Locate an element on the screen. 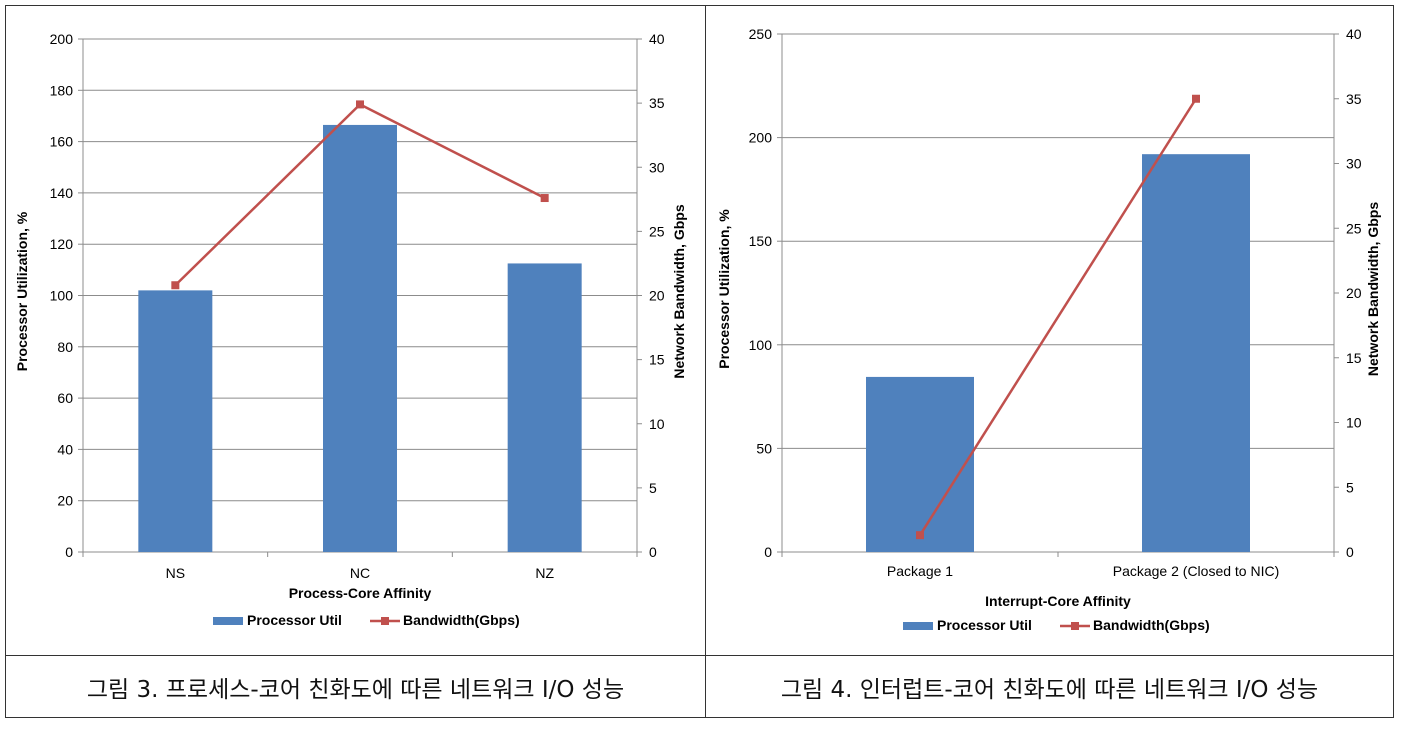 Image resolution: width=1401 pixels, height=729 pixels. x-tick-label: NC is located at coordinates (360, 573).